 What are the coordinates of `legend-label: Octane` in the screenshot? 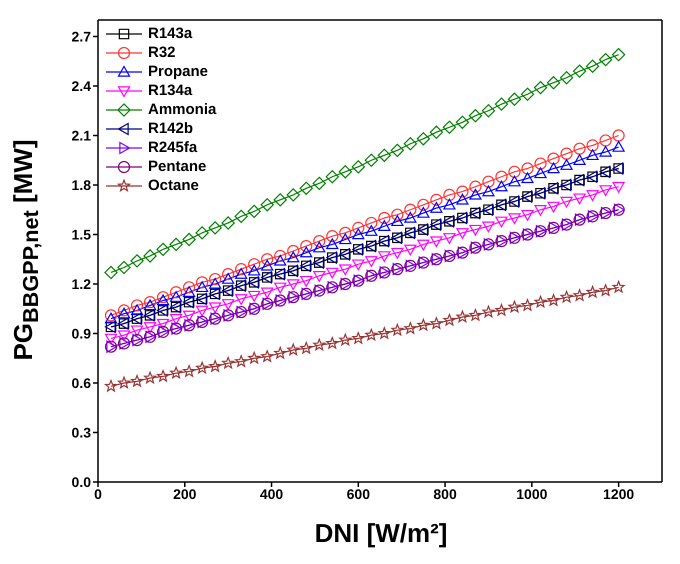 It's located at (173, 185).